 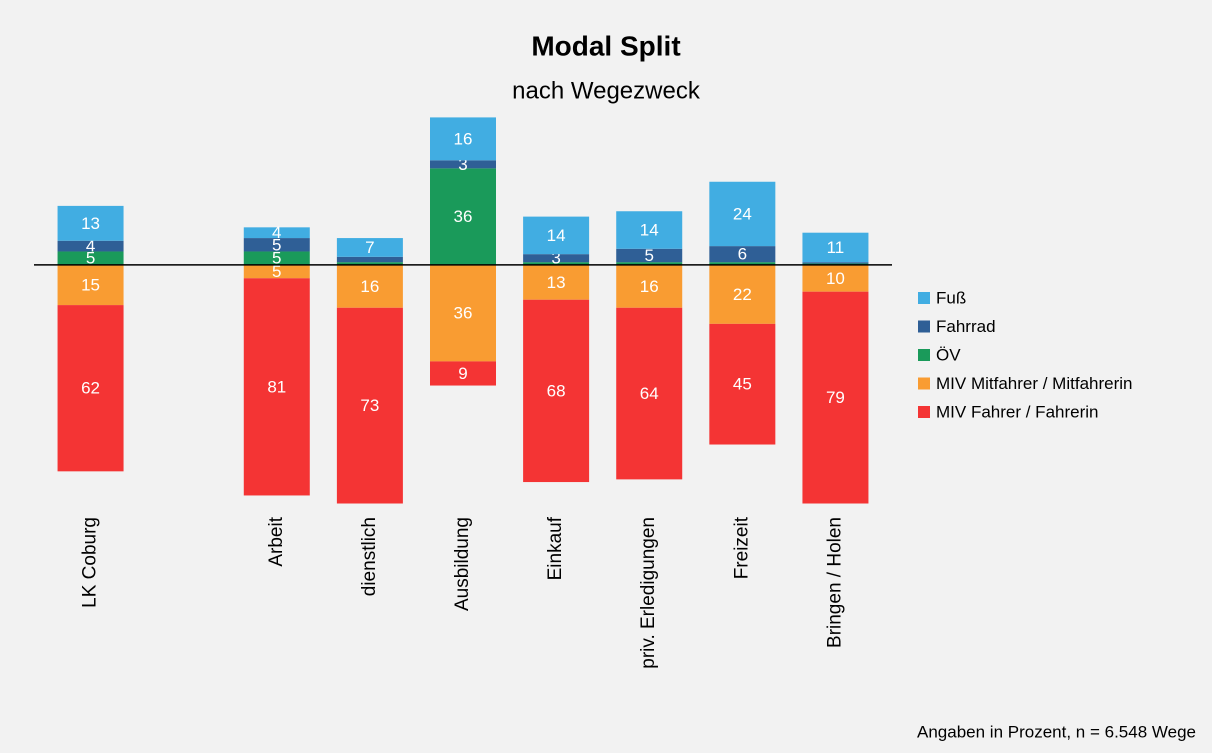 What do you see at coordinates (605, 45) in the screenshot?
I see `chart-title: Modal Split` at bounding box center [605, 45].